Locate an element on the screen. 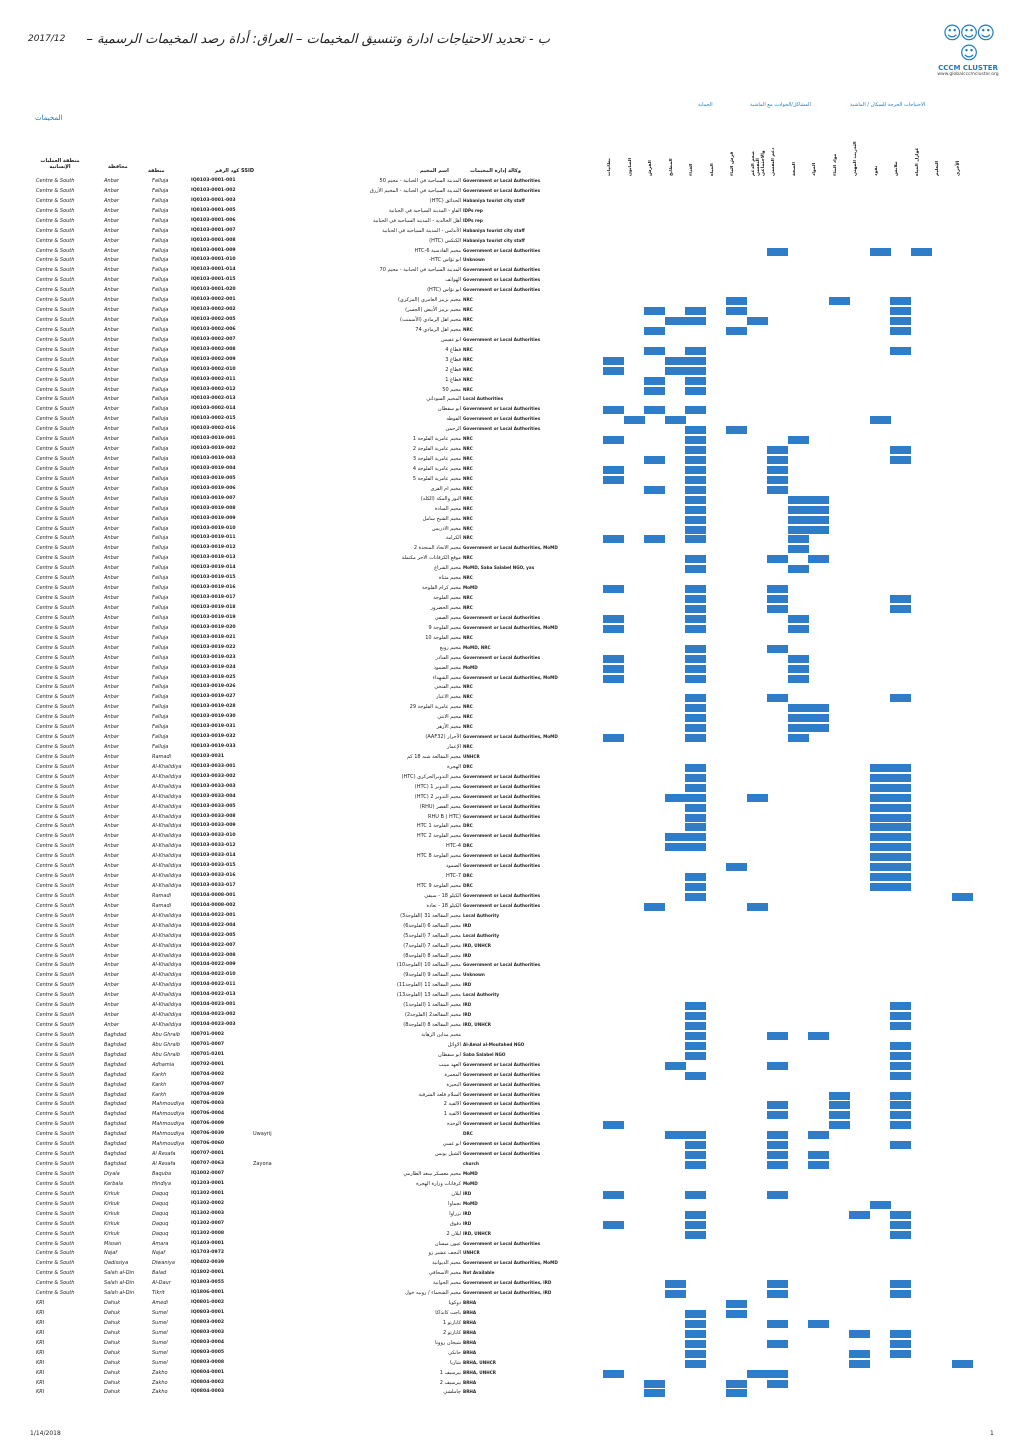 The height and width of the screenshot is (1448, 1024). ssid-cell: IQ0103-0002-016 is located at coordinates (213, 429).